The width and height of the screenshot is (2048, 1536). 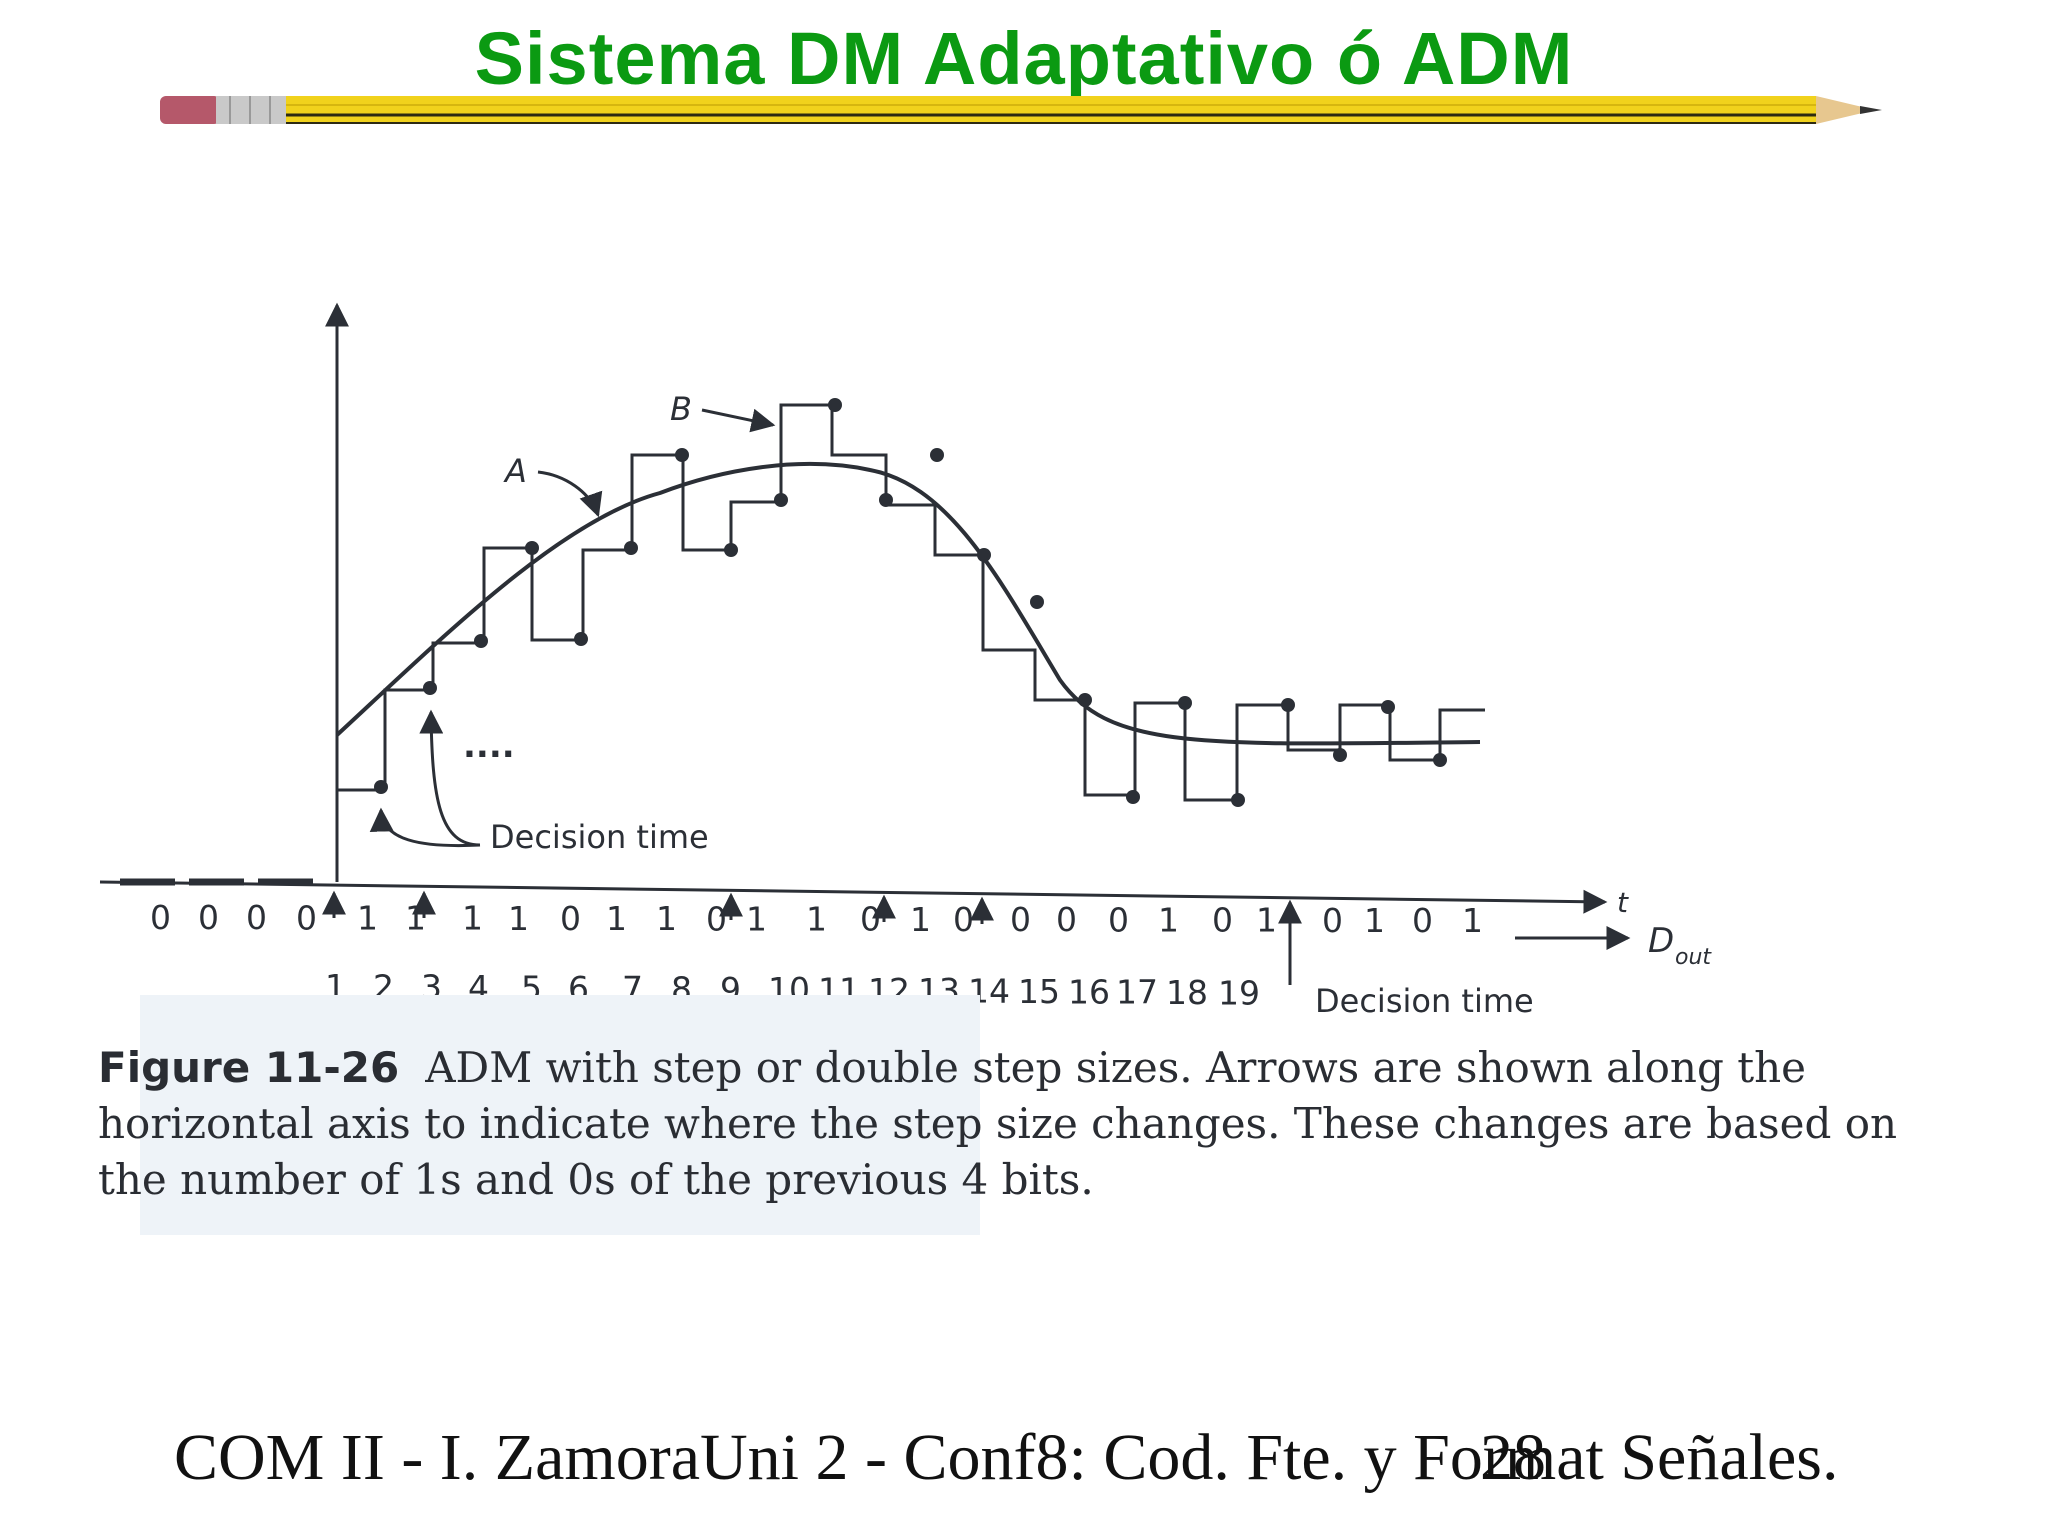 What do you see at coordinates (853, 897) in the screenshot?
I see `x-axis` at bounding box center [853, 897].